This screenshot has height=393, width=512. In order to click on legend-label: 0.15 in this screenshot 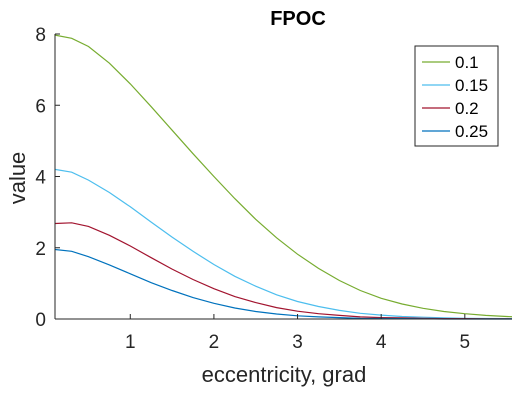, I will do `click(471, 85)`.